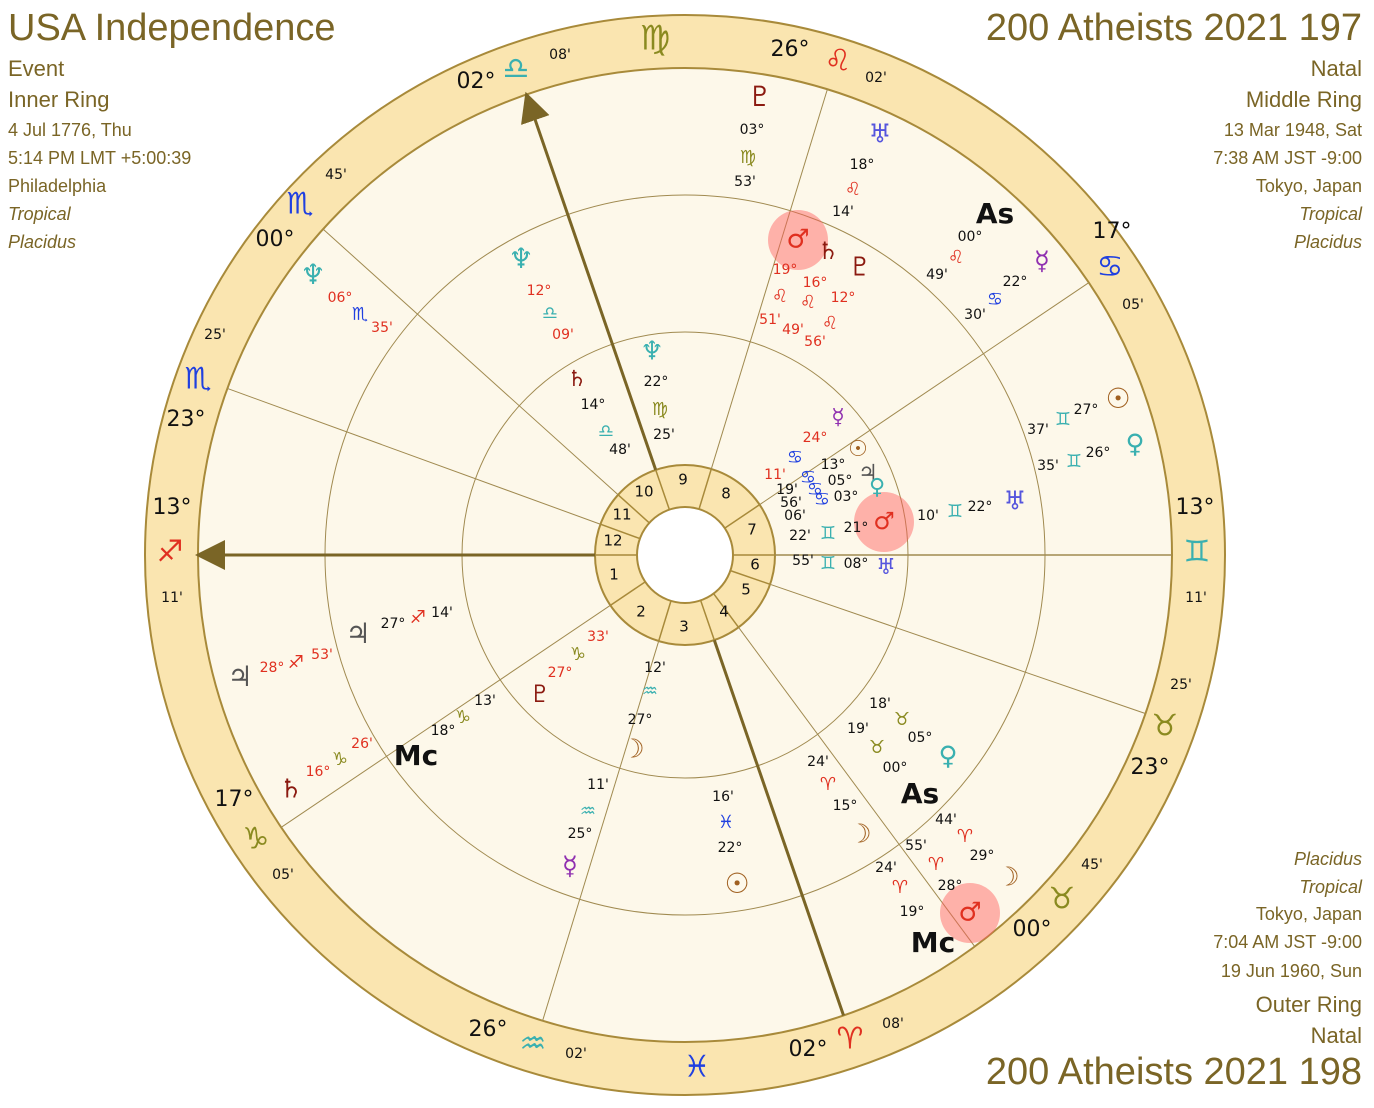 The image size is (1374, 1108). What do you see at coordinates (975, 315) in the screenshot?
I see `planet-label: 30'` at bounding box center [975, 315].